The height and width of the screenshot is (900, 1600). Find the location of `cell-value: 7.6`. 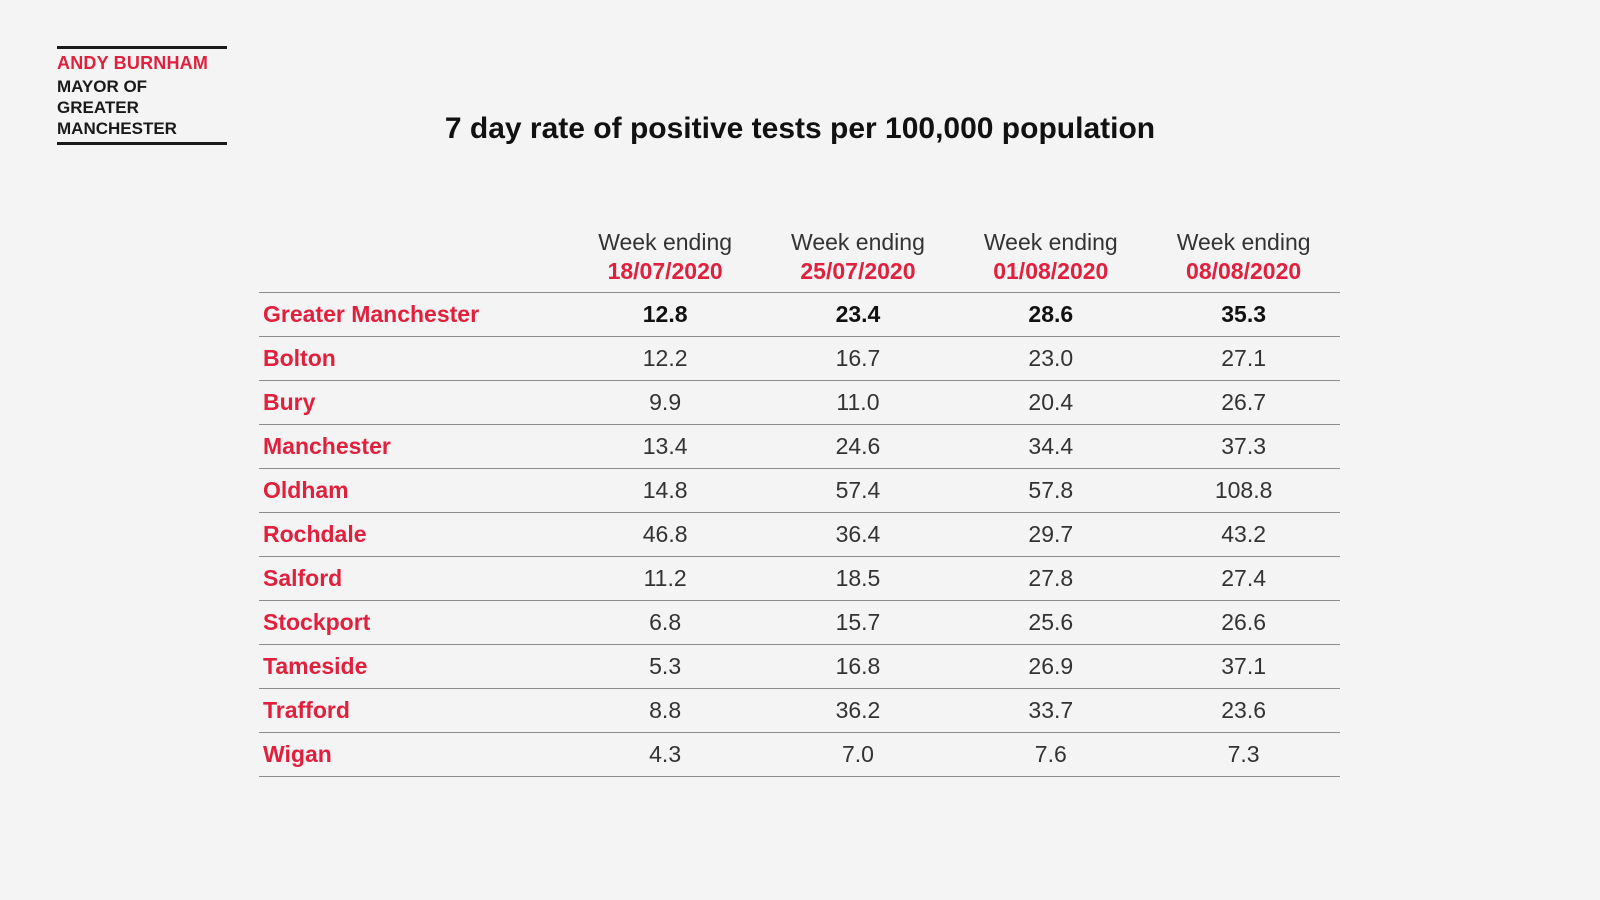

cell-value: 7.6 is located at coordinates (1050, 754).